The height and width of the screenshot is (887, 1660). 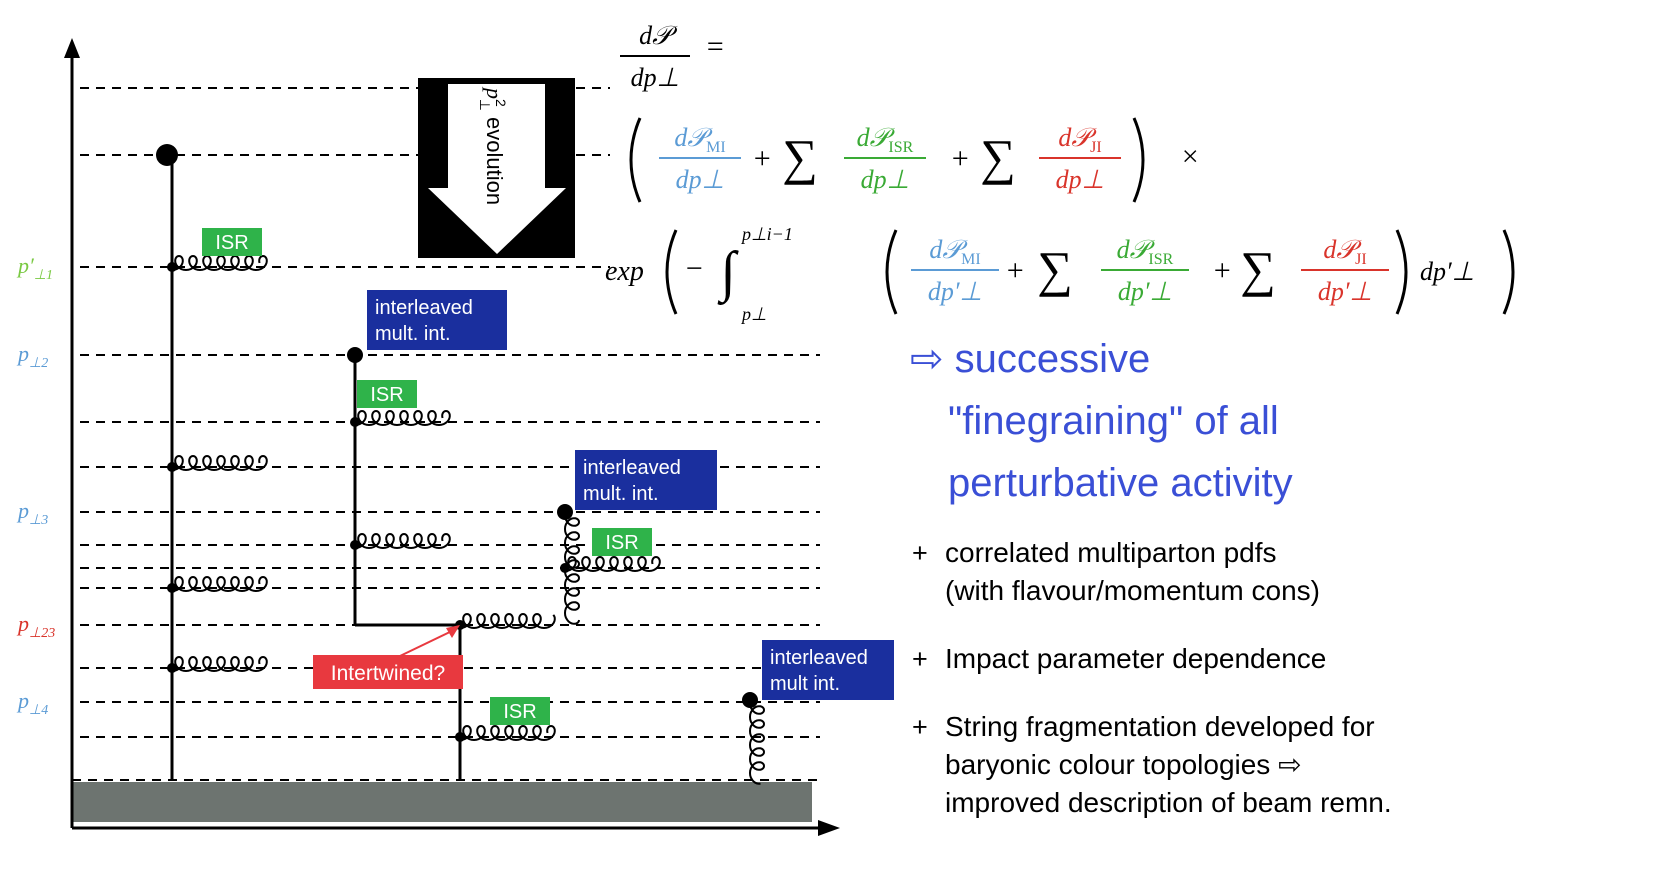 I want to click on y-label: p⊥3, so click(x=32, y=513).